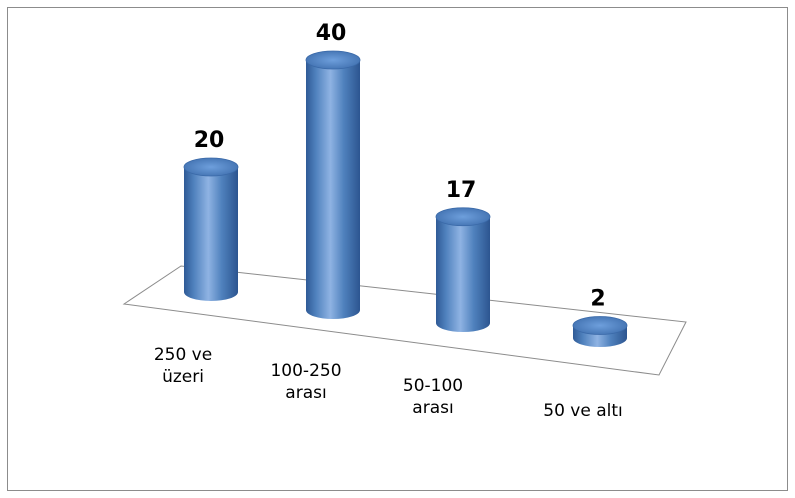  What do you see at coordinates (331, 33) in the screenshot?
I see `data-label: 40` at bounding box center [331, 33].